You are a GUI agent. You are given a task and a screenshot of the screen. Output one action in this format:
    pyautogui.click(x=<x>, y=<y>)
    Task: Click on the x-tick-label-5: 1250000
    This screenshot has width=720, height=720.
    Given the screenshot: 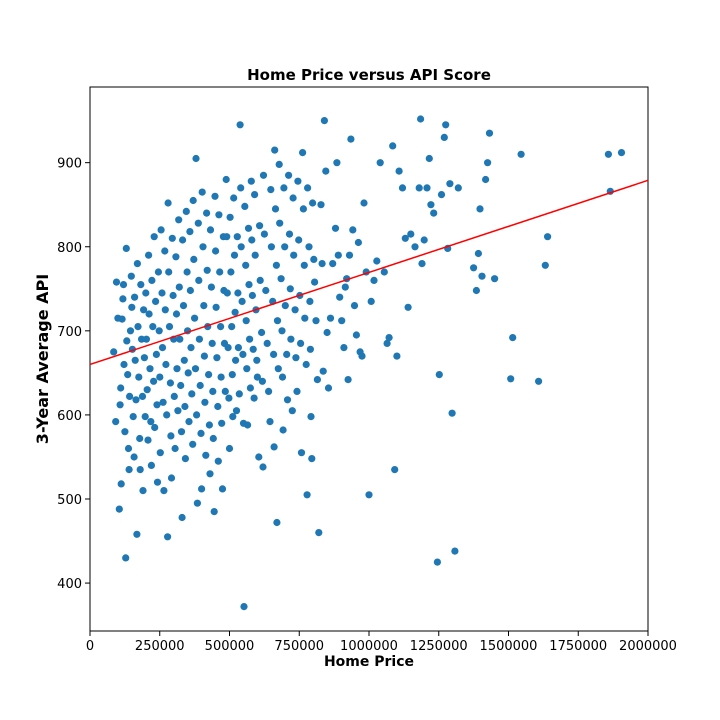 What is the action you would take?
    pyautogui.click(x=439, y=646)
    